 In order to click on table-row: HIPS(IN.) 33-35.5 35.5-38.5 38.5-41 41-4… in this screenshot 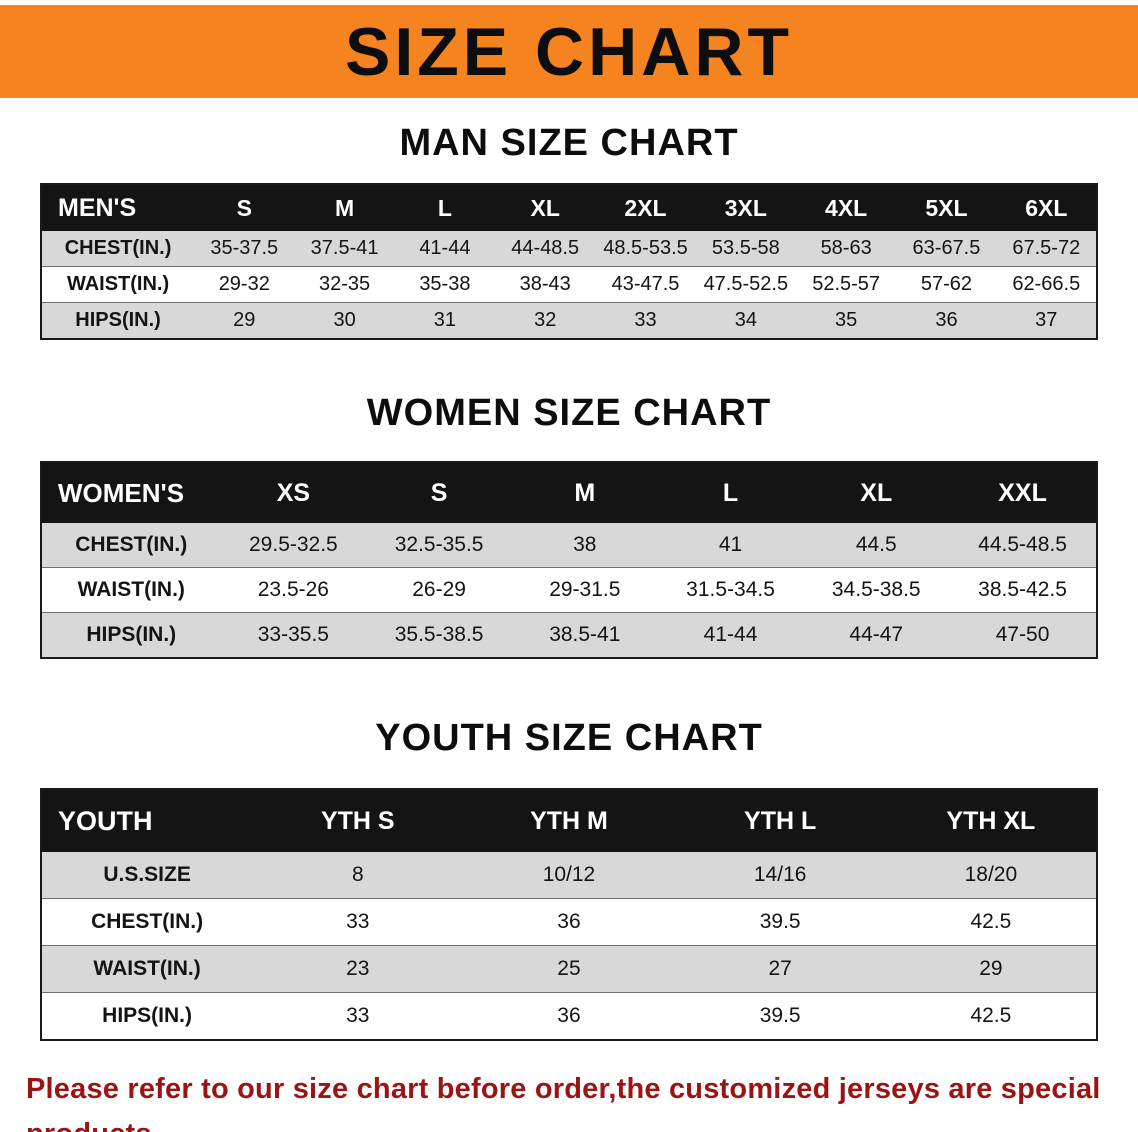, I will do `click(569, 635)`.